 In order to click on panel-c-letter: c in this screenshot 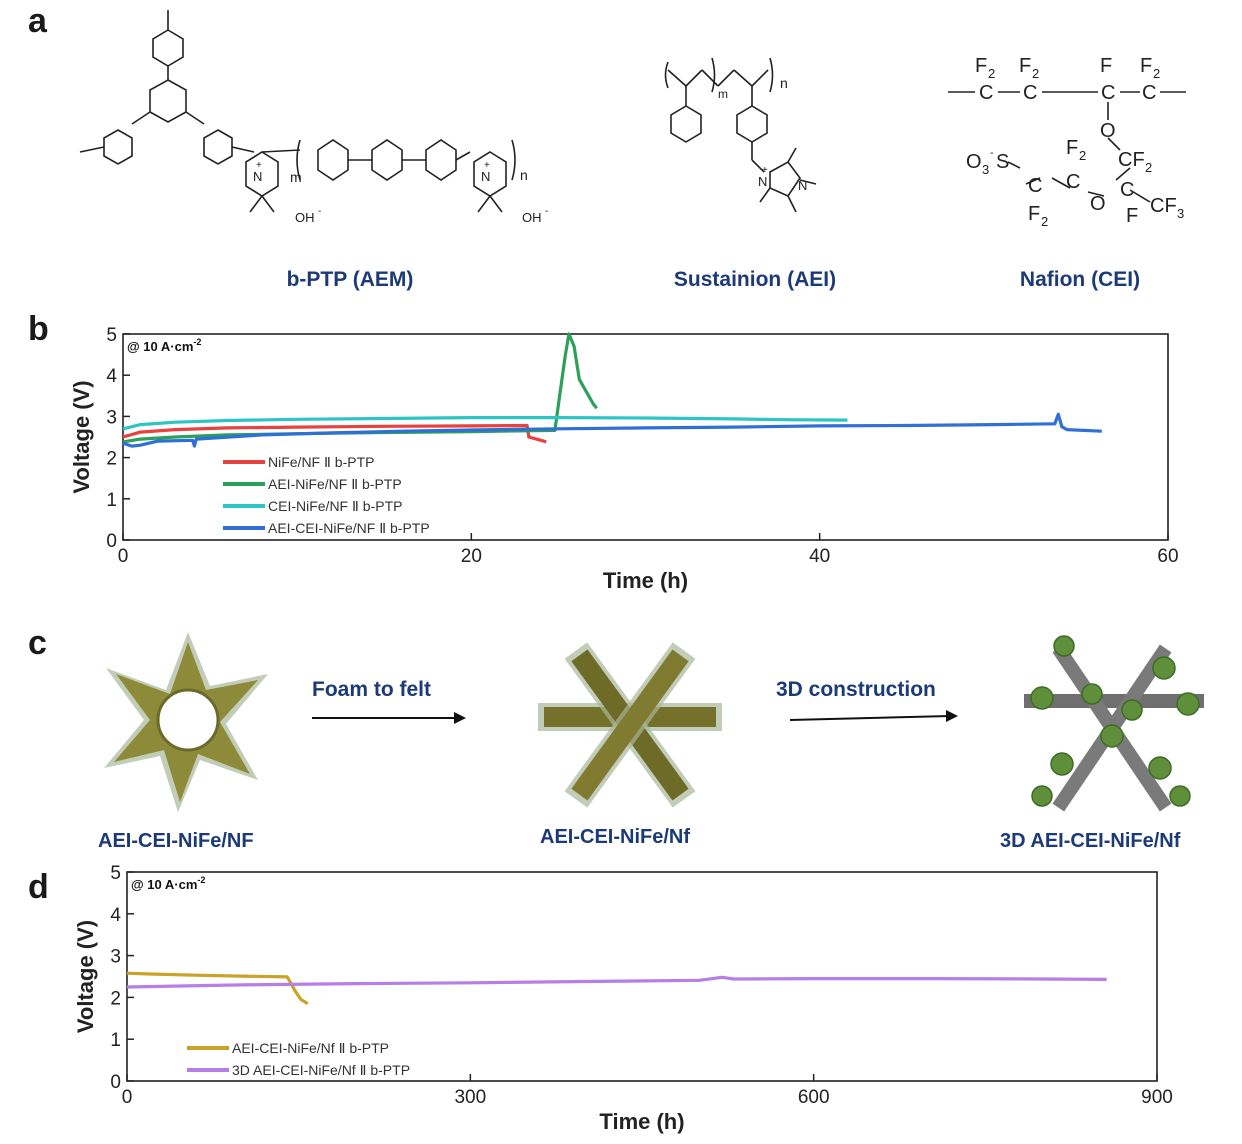, I will do `click(37, 643)`.